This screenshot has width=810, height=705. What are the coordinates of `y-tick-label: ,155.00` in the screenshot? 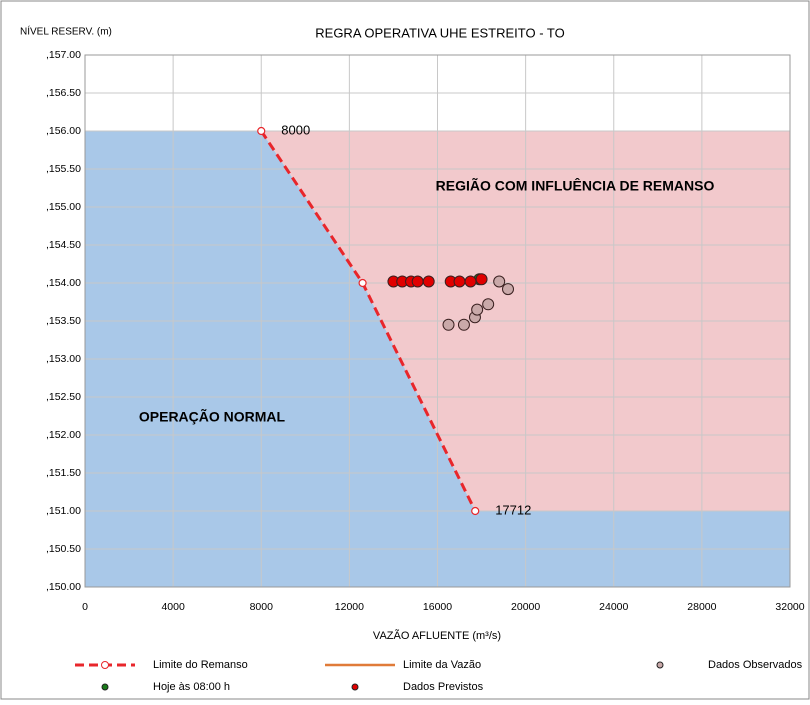 It's located at (63, 207).